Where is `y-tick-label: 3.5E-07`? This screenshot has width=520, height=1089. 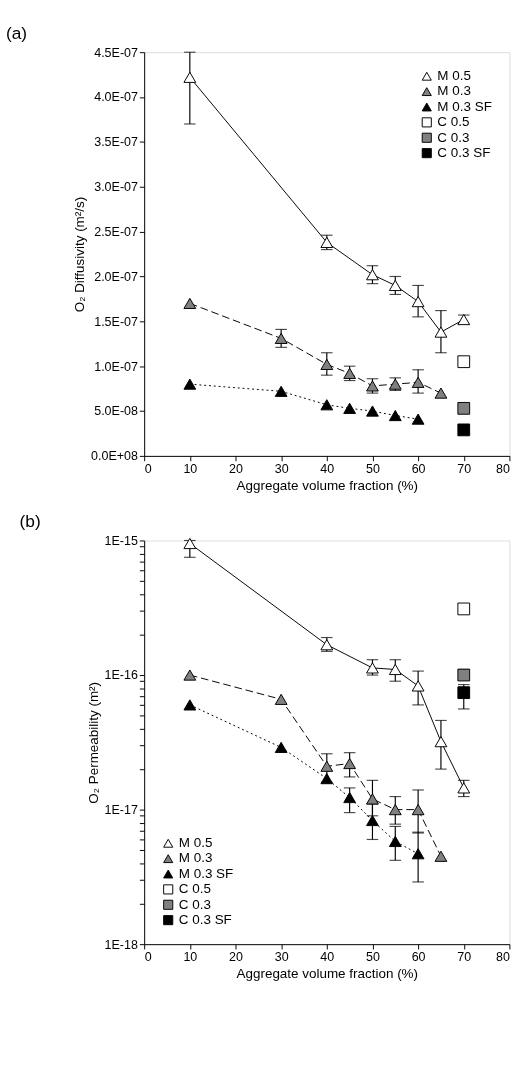
y-tick-label: 3.5E-07 is located at coordinates (116, 142).